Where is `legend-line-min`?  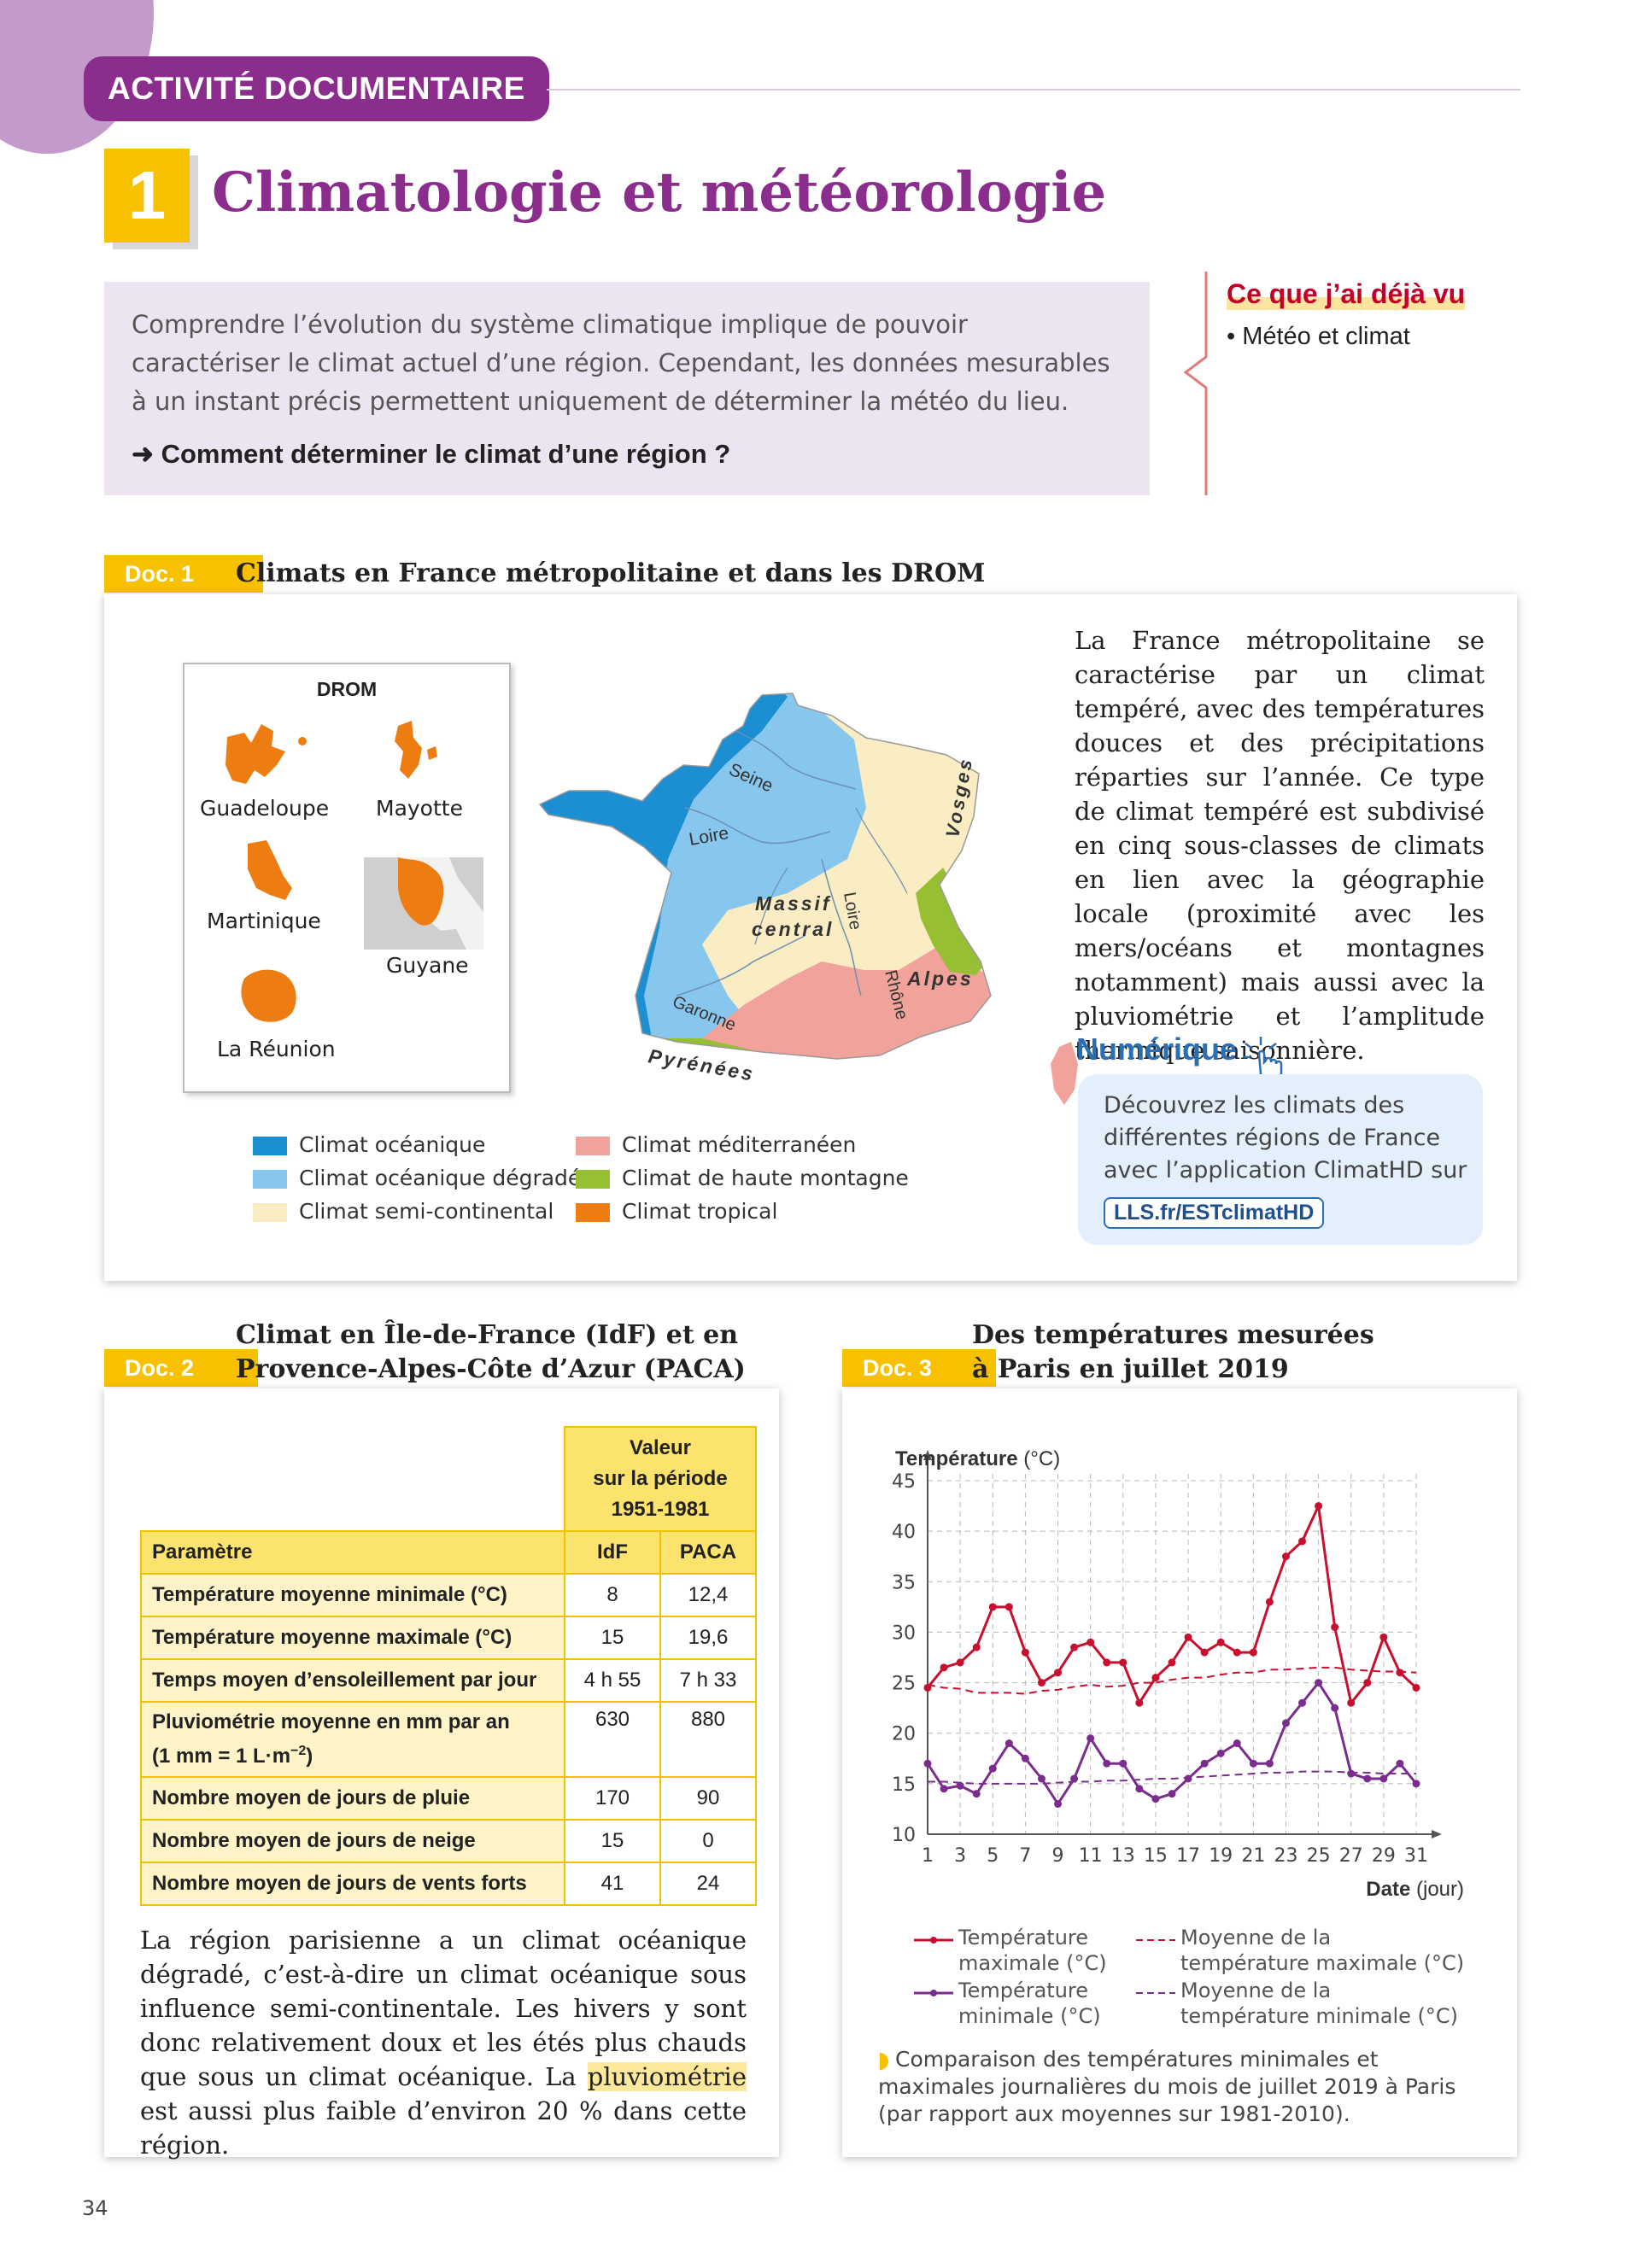 legend-line-min is located at coordinates (933, 1993).